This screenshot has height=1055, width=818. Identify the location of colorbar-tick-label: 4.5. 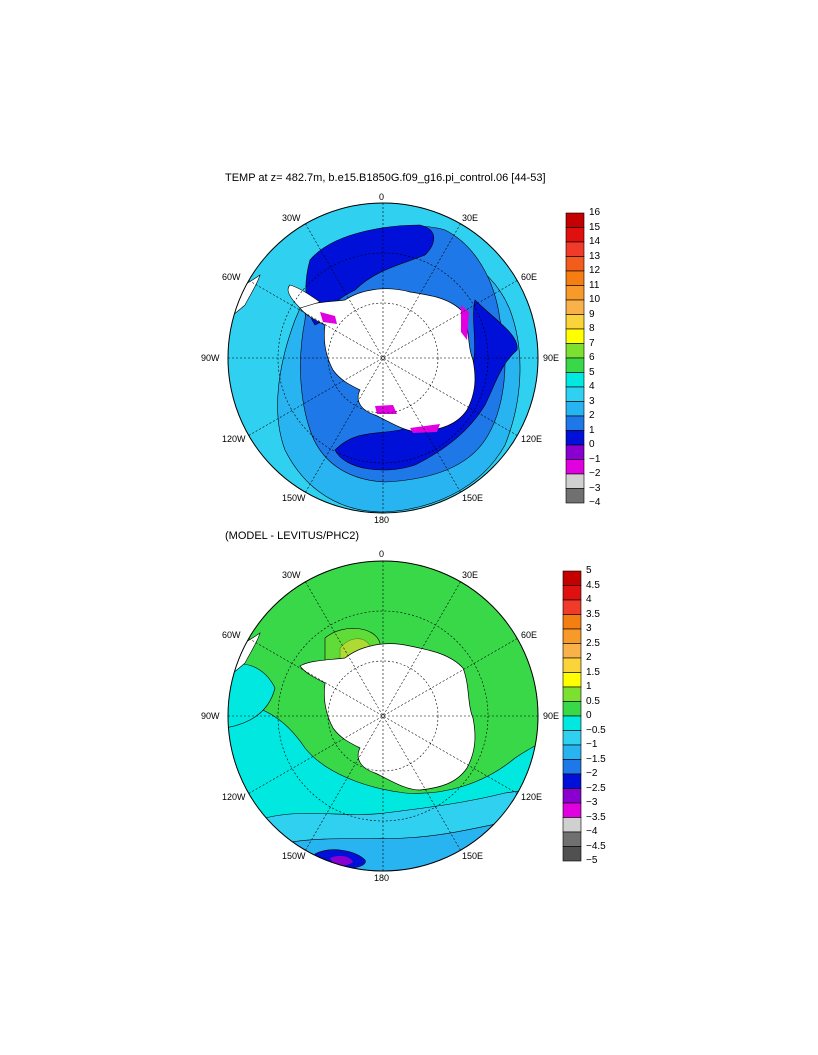
(593, 585).